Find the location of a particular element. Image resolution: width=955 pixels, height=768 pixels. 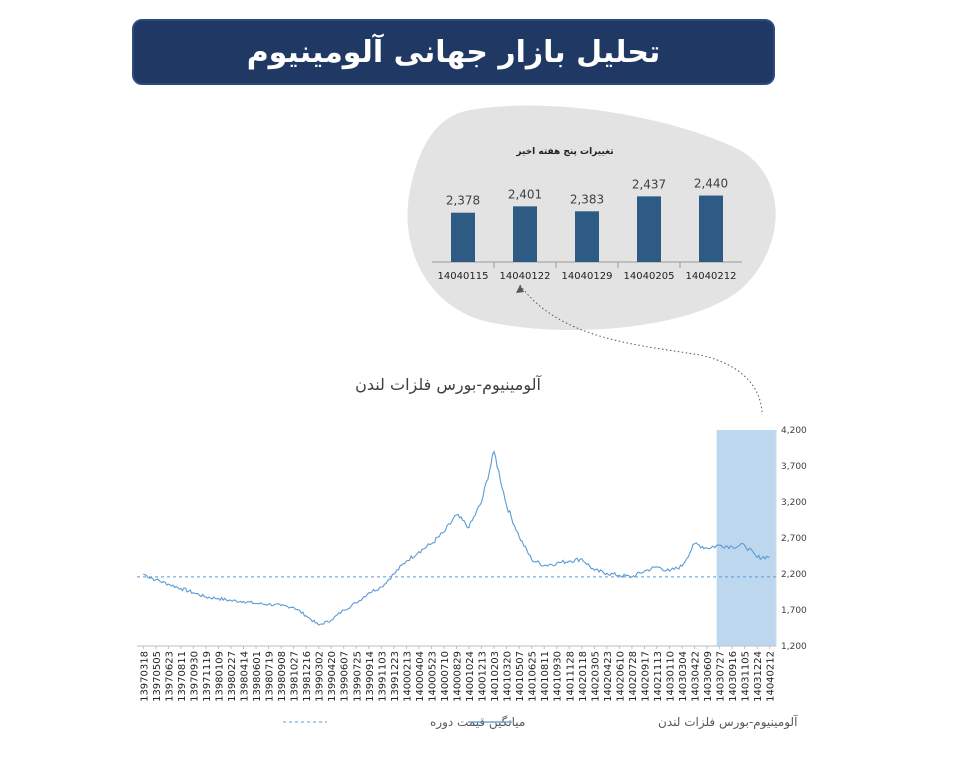

legend-line-label: آلومینیوم-بورس فلزات لندن is located at coordinates (728, 722).